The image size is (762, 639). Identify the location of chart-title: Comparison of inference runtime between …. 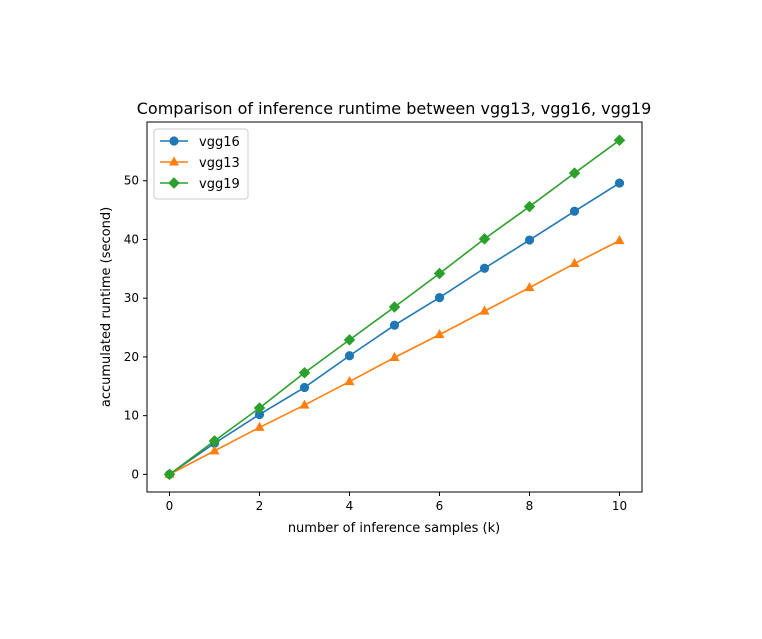
(394, 108).